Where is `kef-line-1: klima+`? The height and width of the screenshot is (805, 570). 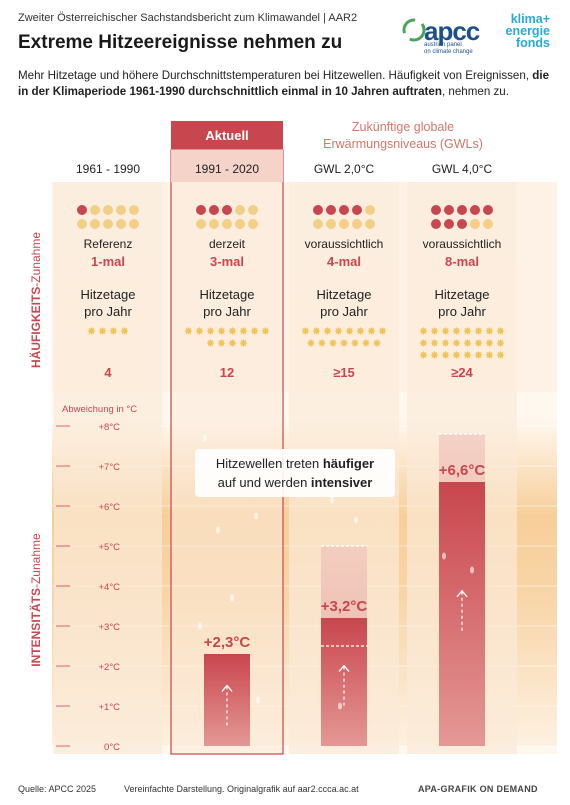
kef-line-1: klima+ is located at coordinates (530, 19).